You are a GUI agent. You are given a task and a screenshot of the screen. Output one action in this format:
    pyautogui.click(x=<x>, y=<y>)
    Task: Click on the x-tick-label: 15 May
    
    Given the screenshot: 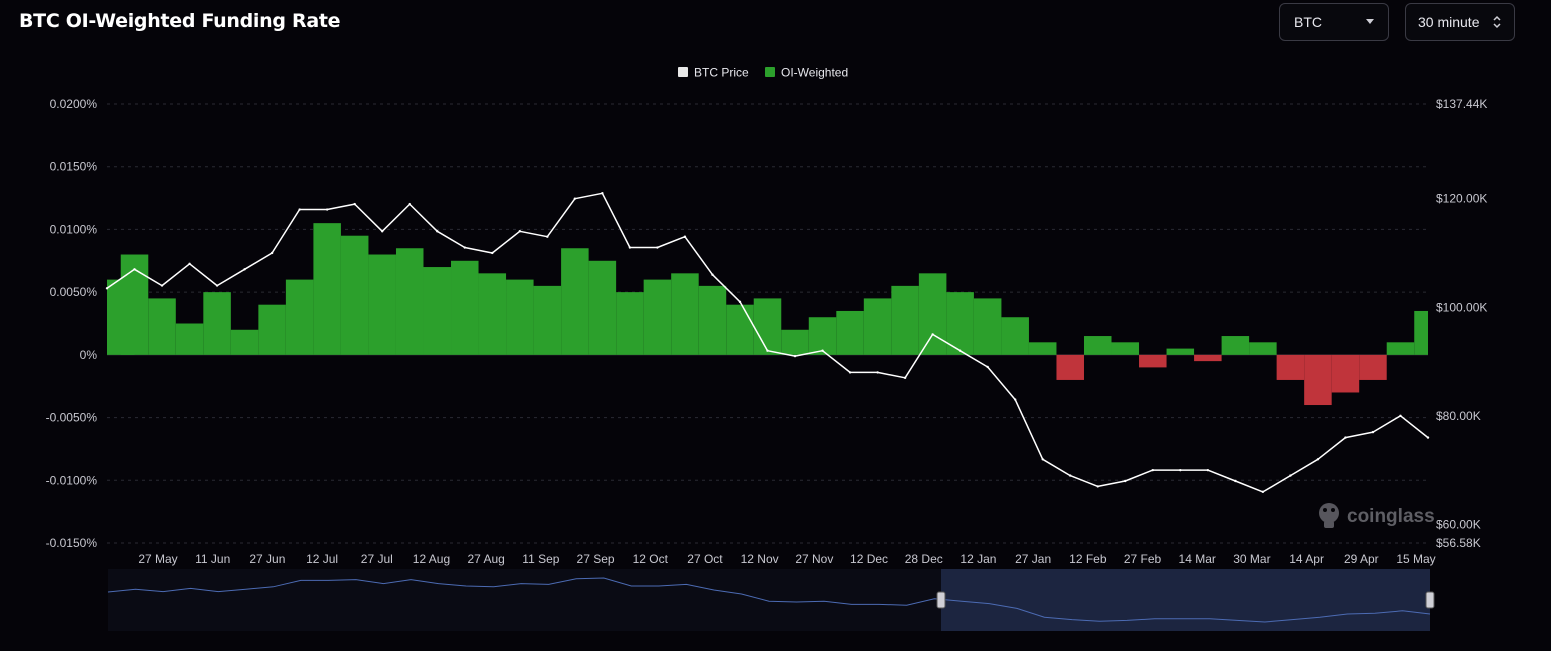 What is the action you would take?
    pyautogui.click(x=1415, y=559)
    